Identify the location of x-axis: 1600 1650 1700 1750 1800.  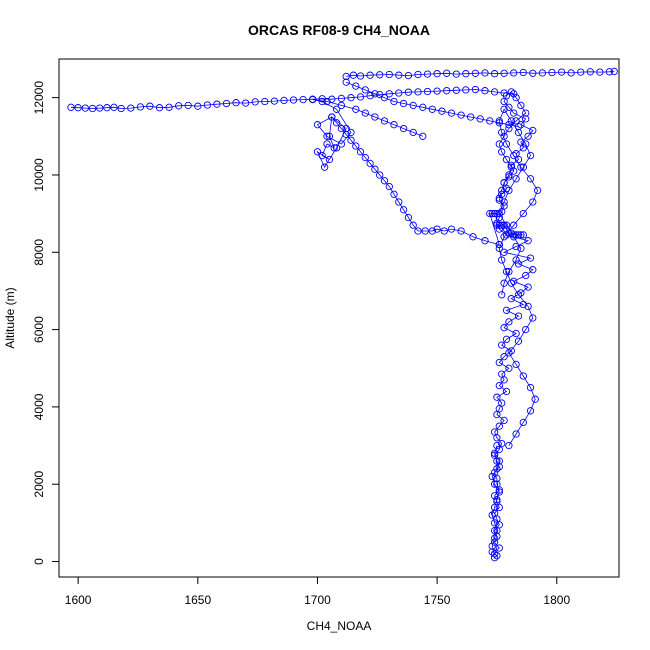
(317, 591).